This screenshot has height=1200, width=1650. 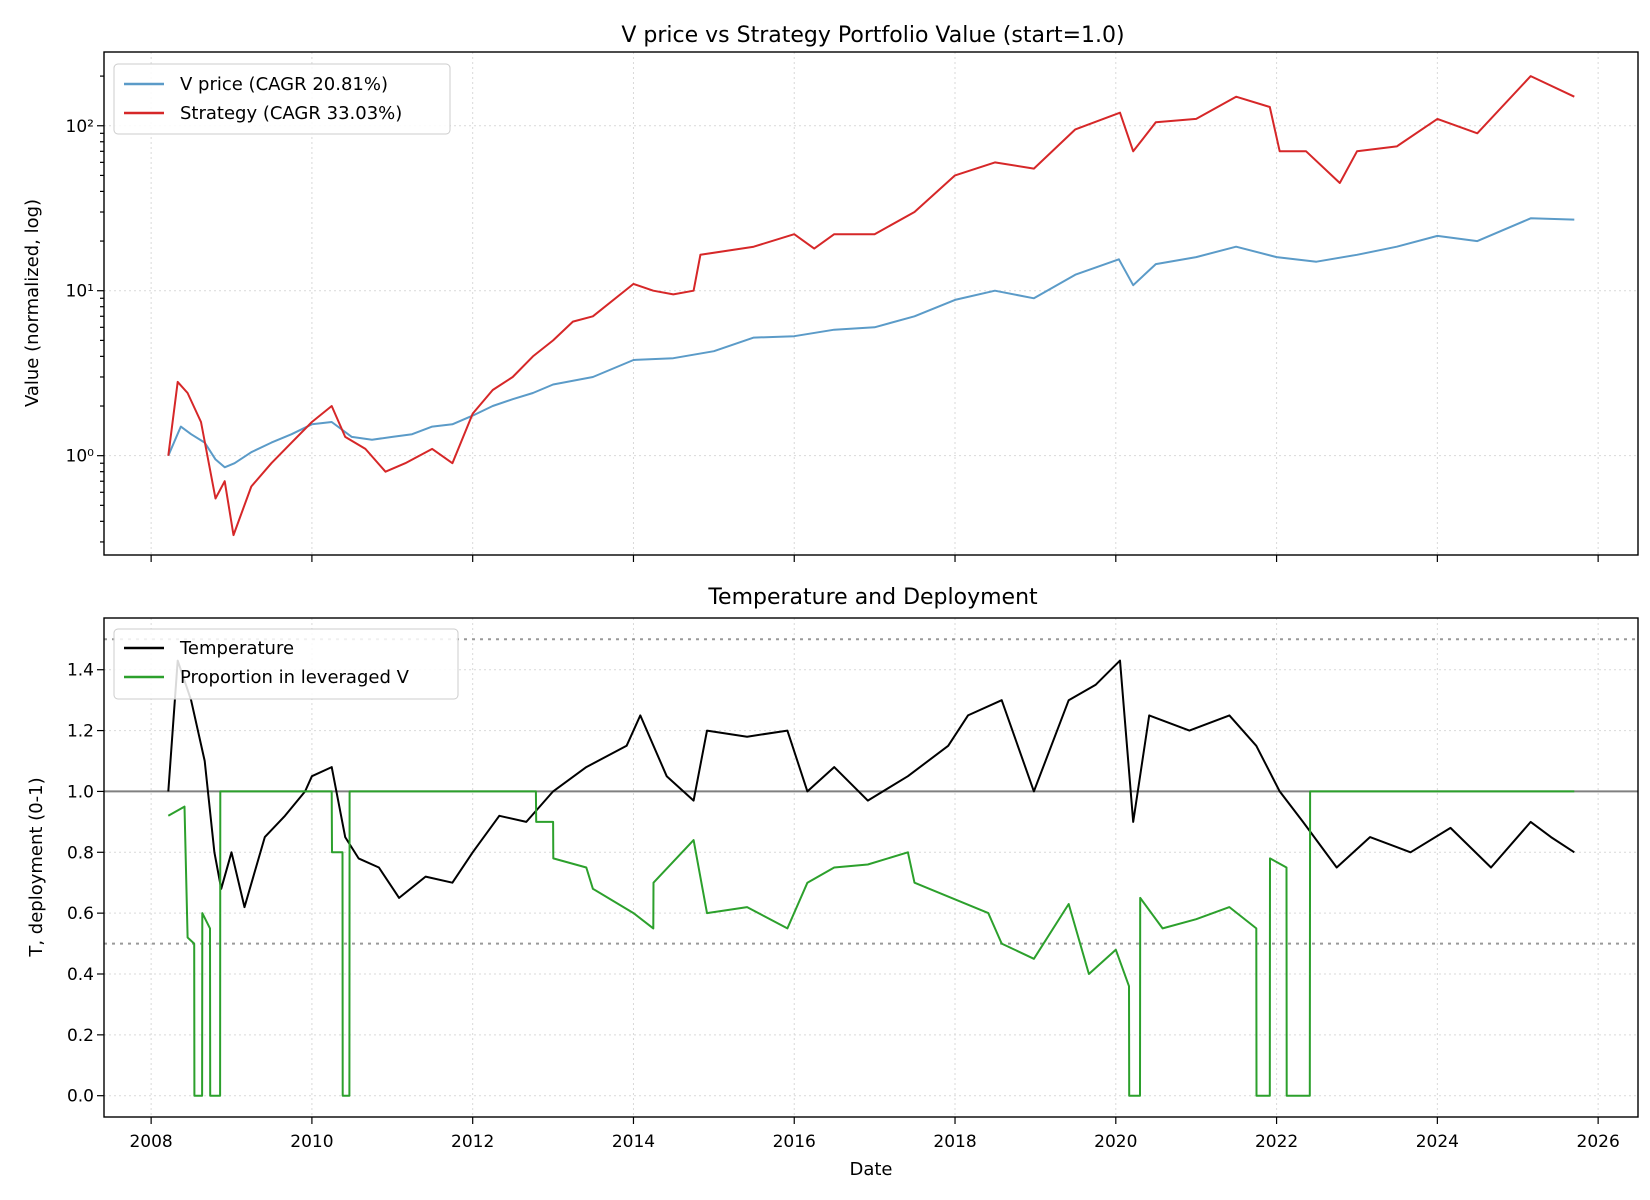 What do you see at coordinates (291, 113) in the screenshot?
I see `legend-label: Strategy (CAGR 33.03%)` at bounding box center [291, 113].